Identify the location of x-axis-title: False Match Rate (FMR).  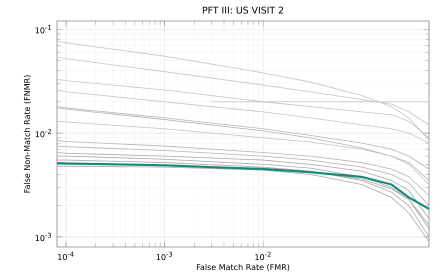
(243, 268).